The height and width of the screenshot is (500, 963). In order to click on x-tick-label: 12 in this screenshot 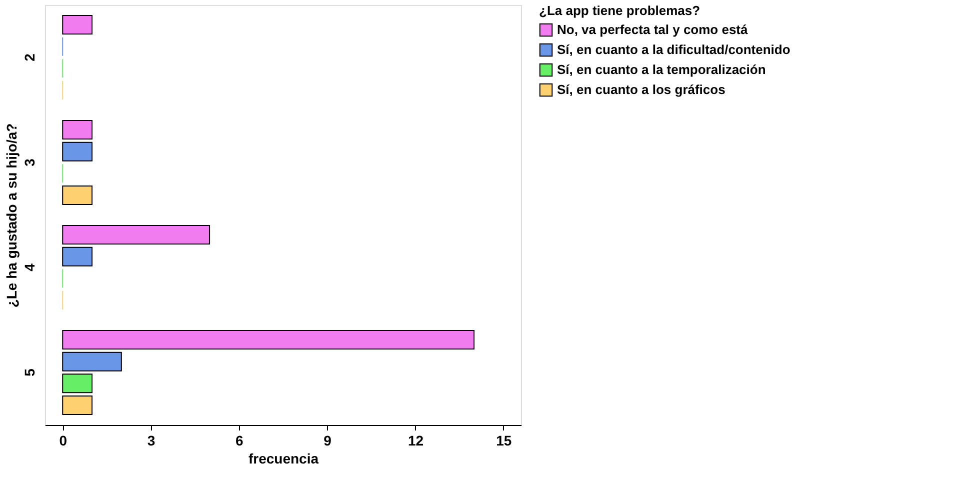, I will do `click(416, 440)`.